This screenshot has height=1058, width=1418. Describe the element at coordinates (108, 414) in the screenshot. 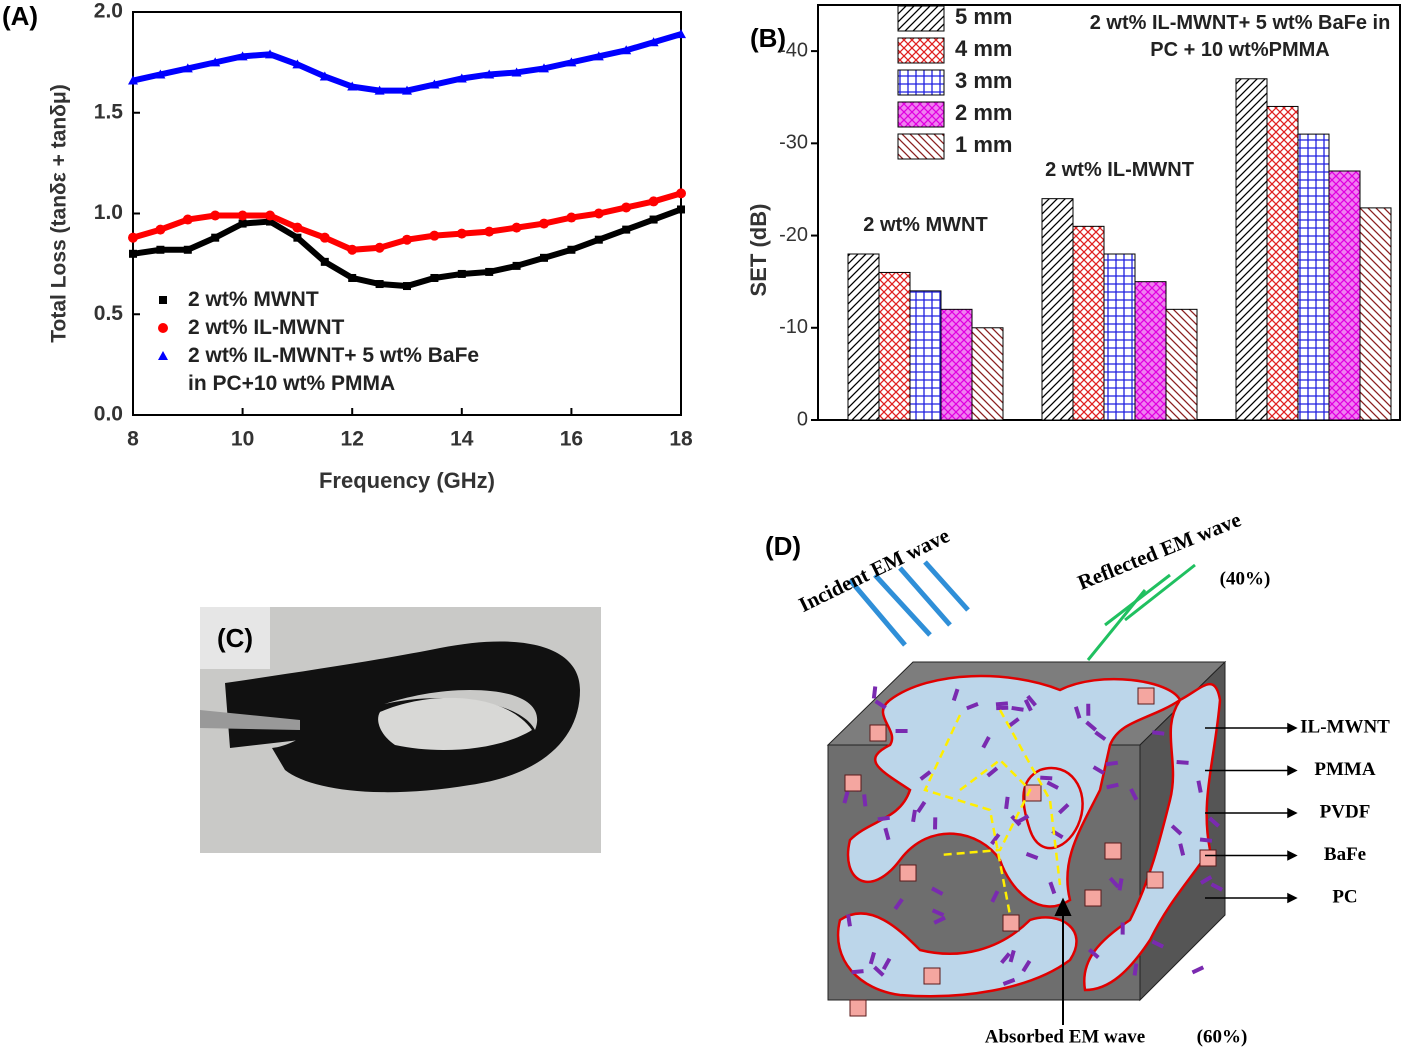

I see `y-tick-label: 0.0` at that location.